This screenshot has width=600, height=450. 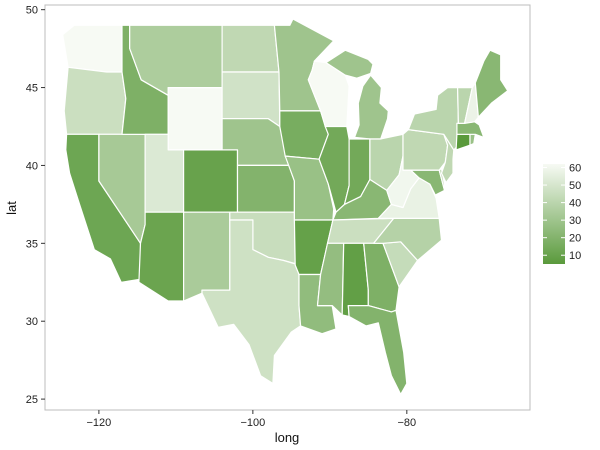 I want to click on state-florida, so click(x=377, y=350).